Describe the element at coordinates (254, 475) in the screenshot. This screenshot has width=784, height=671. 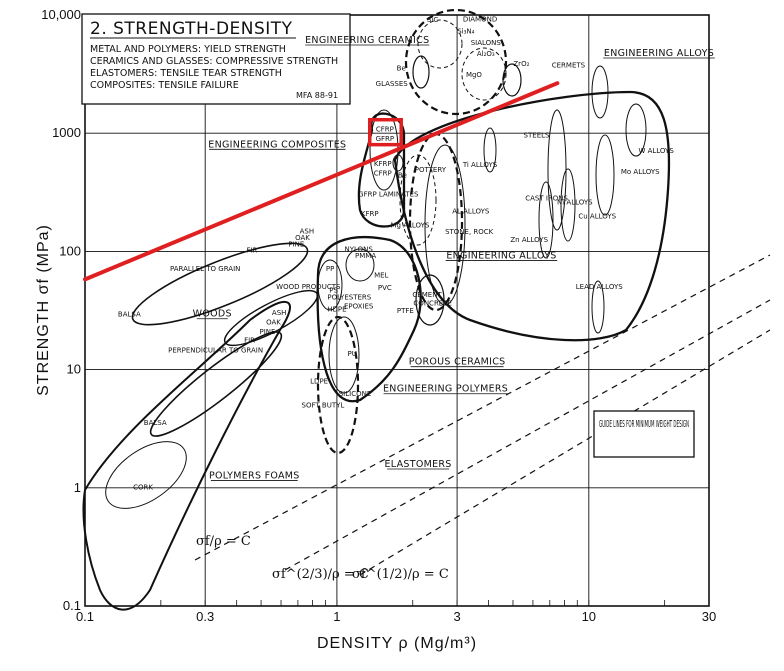
I see `material-group-label: POLYMERS FOAMS` at that location.